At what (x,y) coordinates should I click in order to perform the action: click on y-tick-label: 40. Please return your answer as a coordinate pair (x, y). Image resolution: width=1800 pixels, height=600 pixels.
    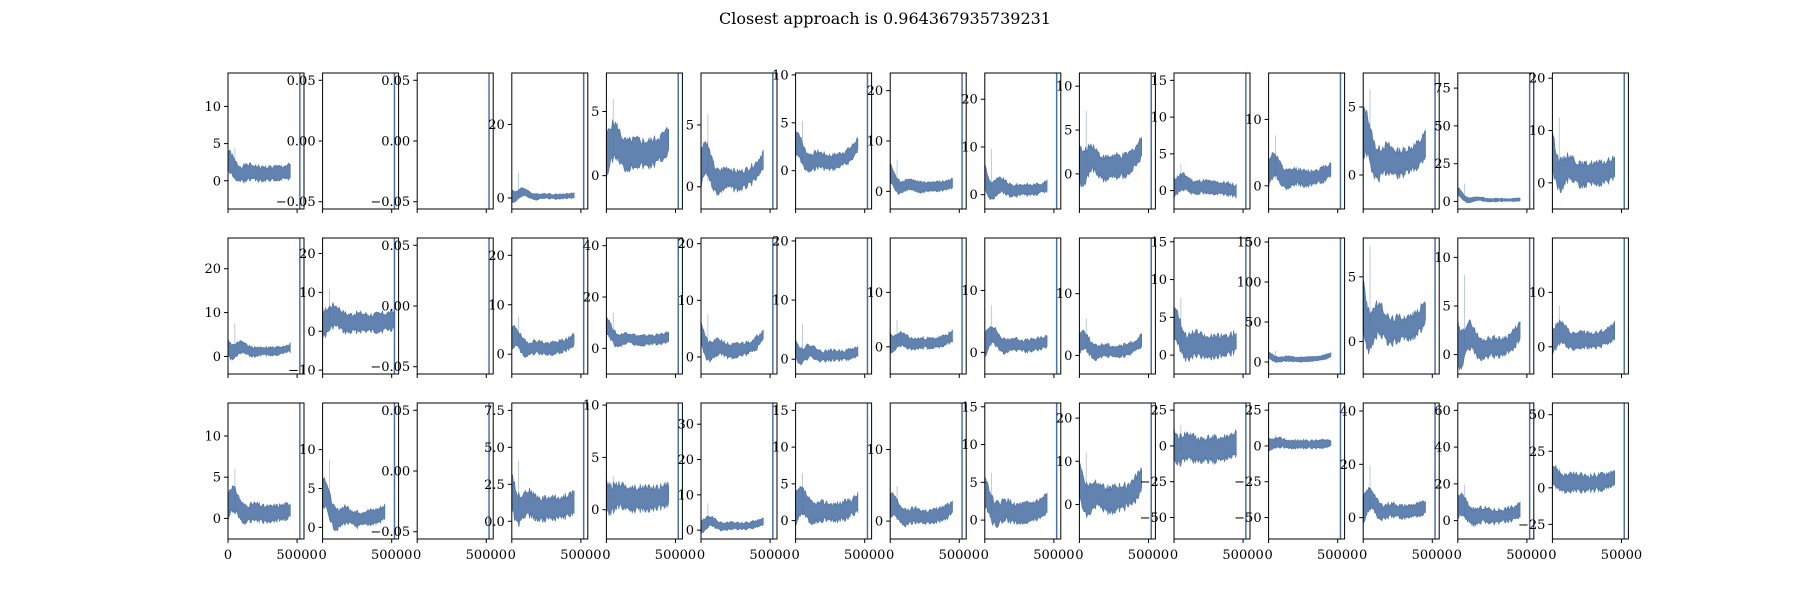
    Looking at the image, I should click on (591, 246).